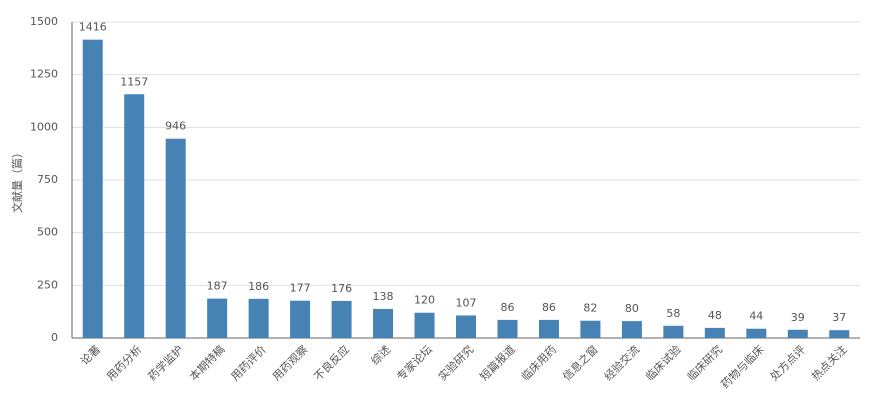  Describe the element at coordinates (383, 296) in the screenshot. I see `value-label: 138` at that location.